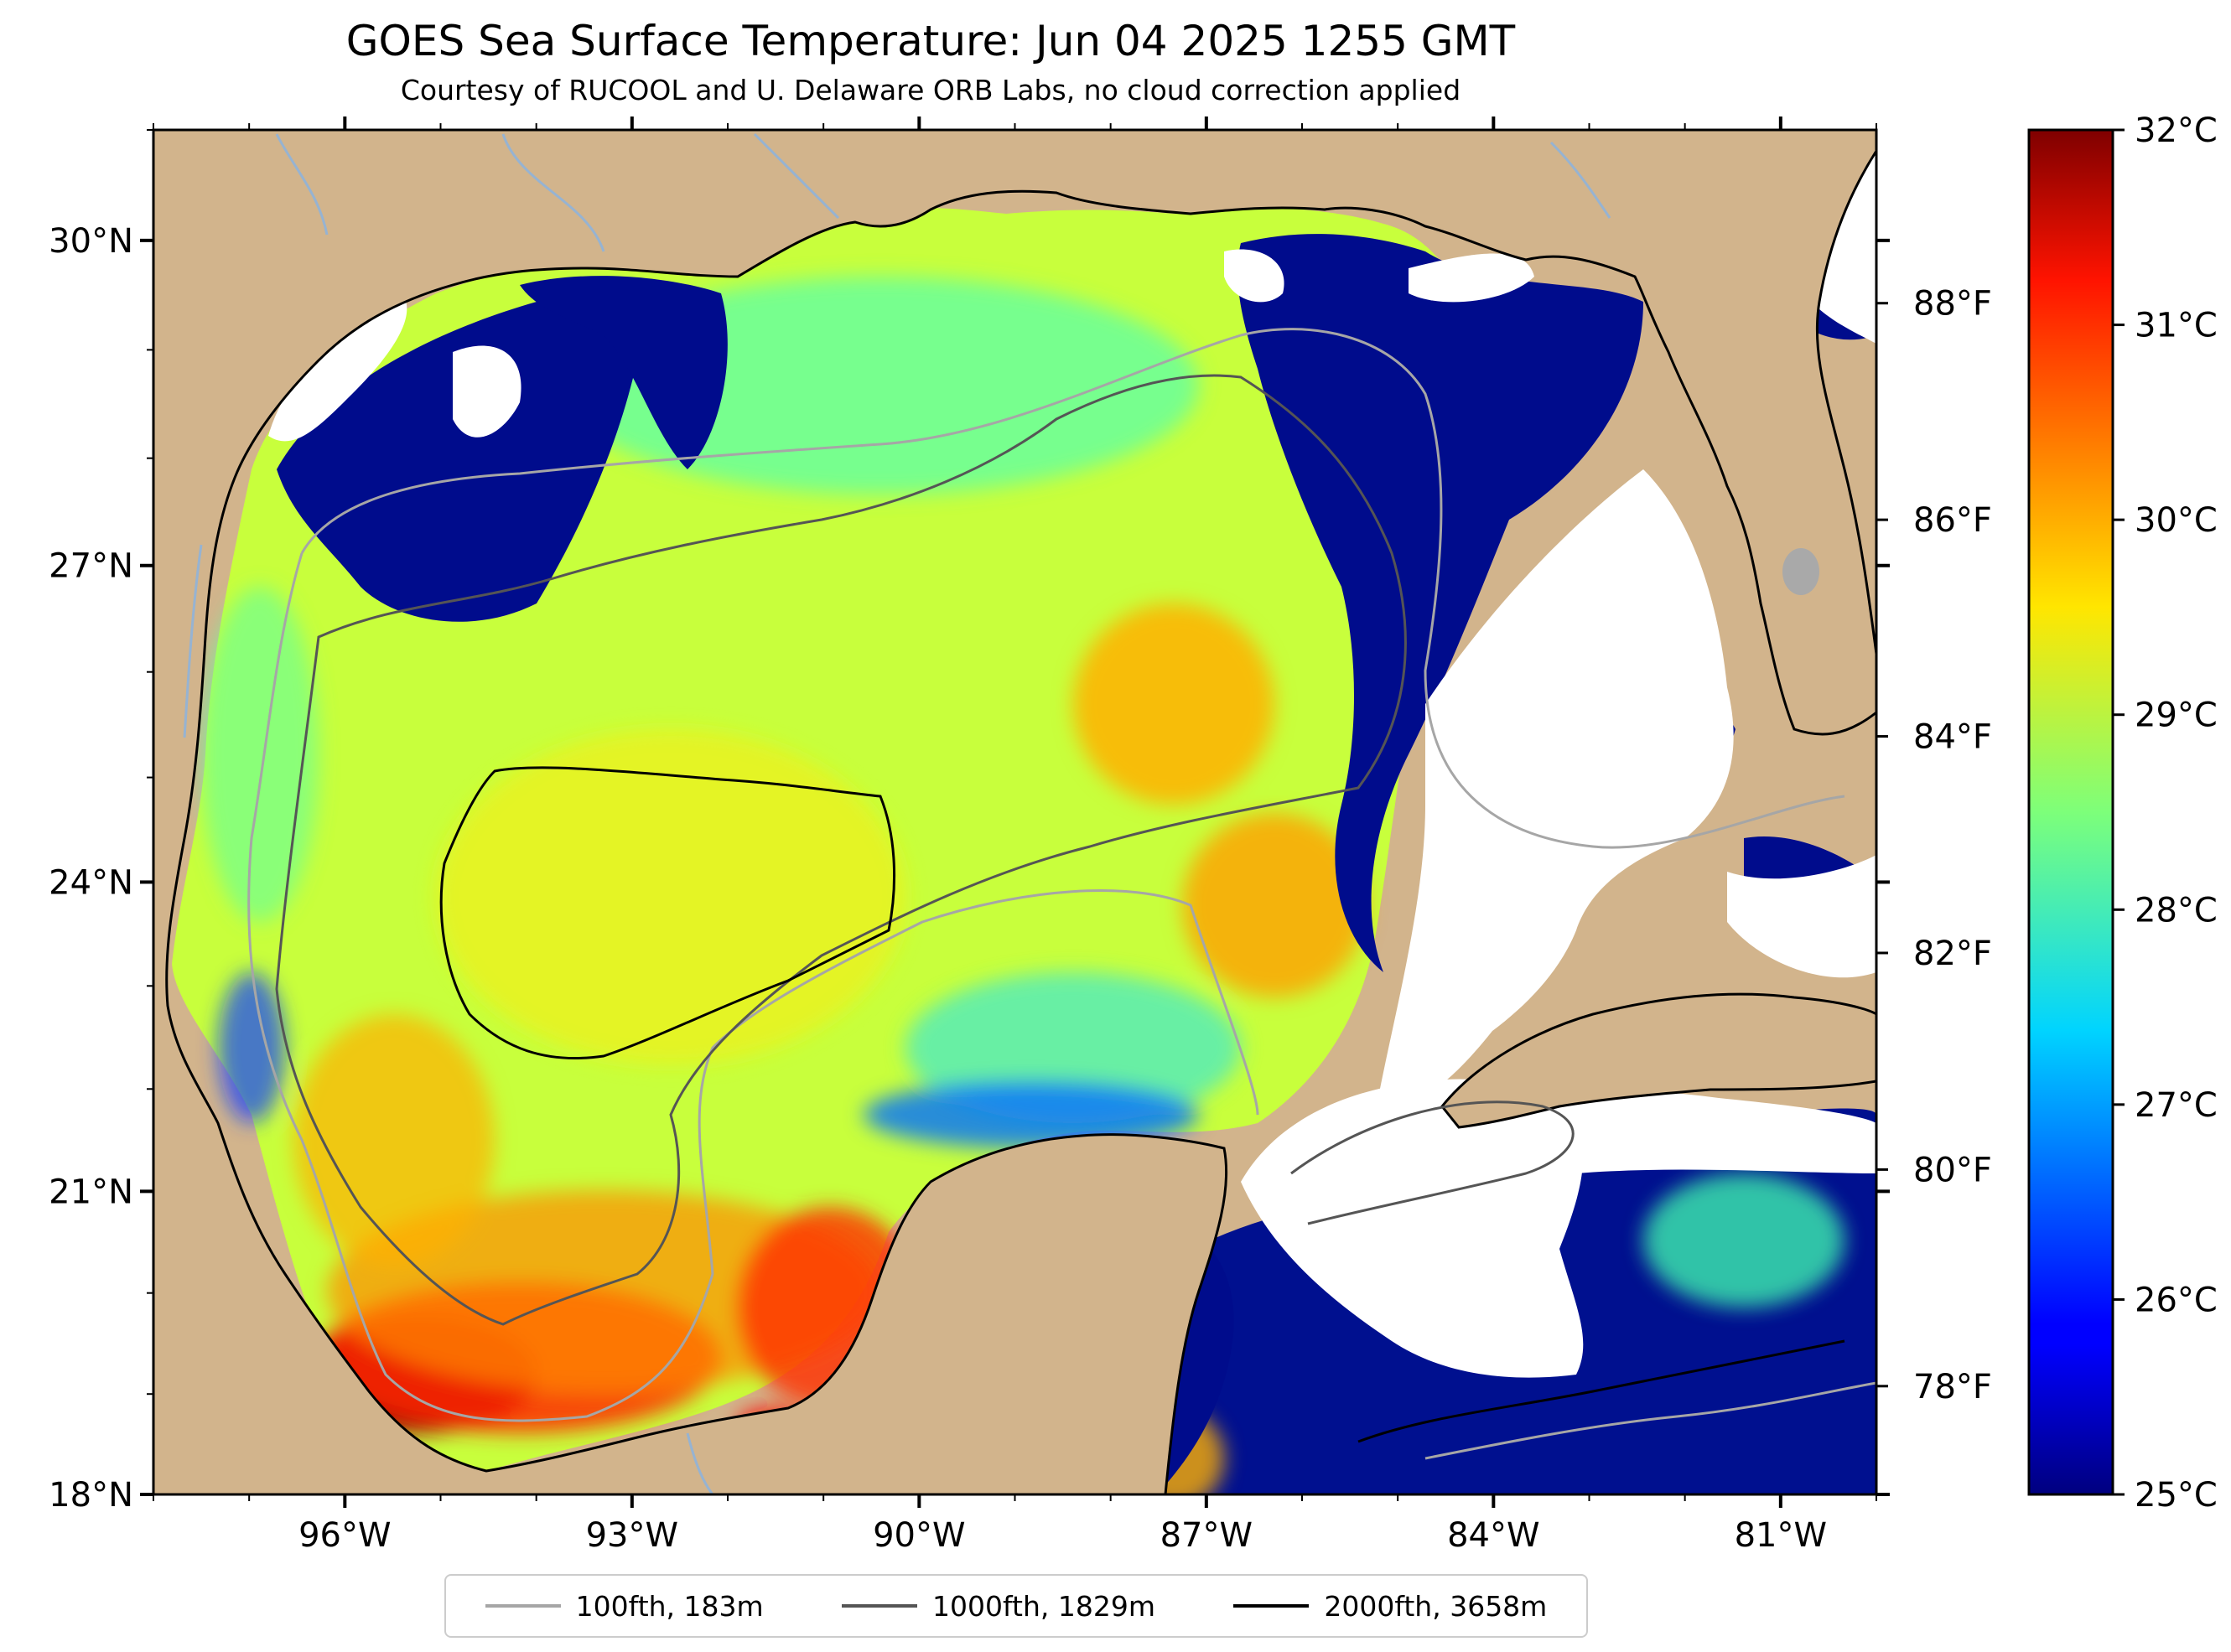  I want to click on colorbar-ticks: 32°C 31°C 30°C 29°C 28°C 27°C 26°C 25°C, so click(2165, 813).